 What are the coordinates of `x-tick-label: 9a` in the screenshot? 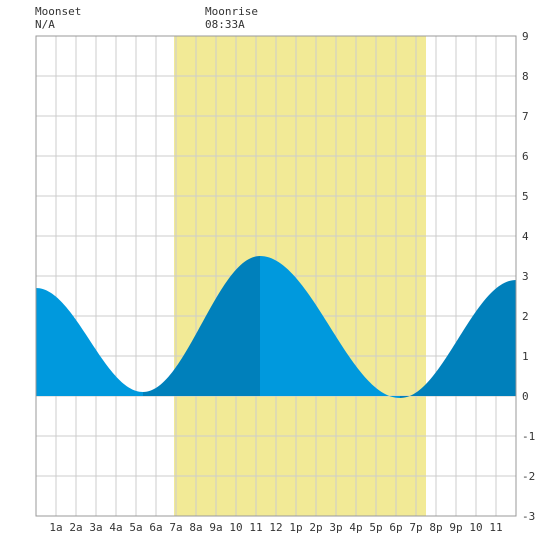 It's located at (215, 527).